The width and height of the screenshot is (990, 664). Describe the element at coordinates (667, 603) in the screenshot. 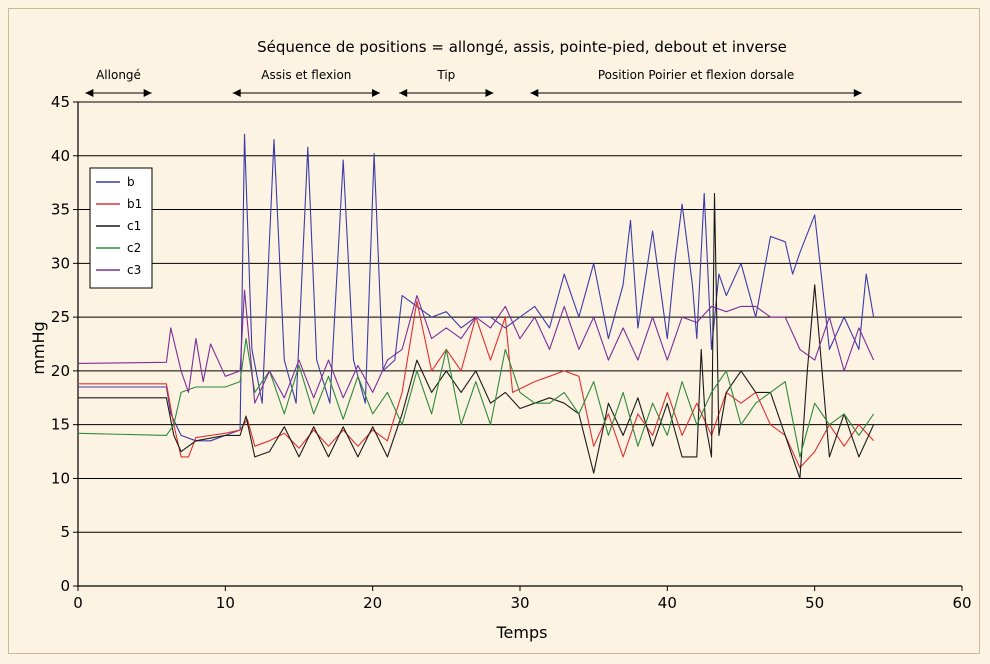

I see `x-tick-label: 40` at that location.